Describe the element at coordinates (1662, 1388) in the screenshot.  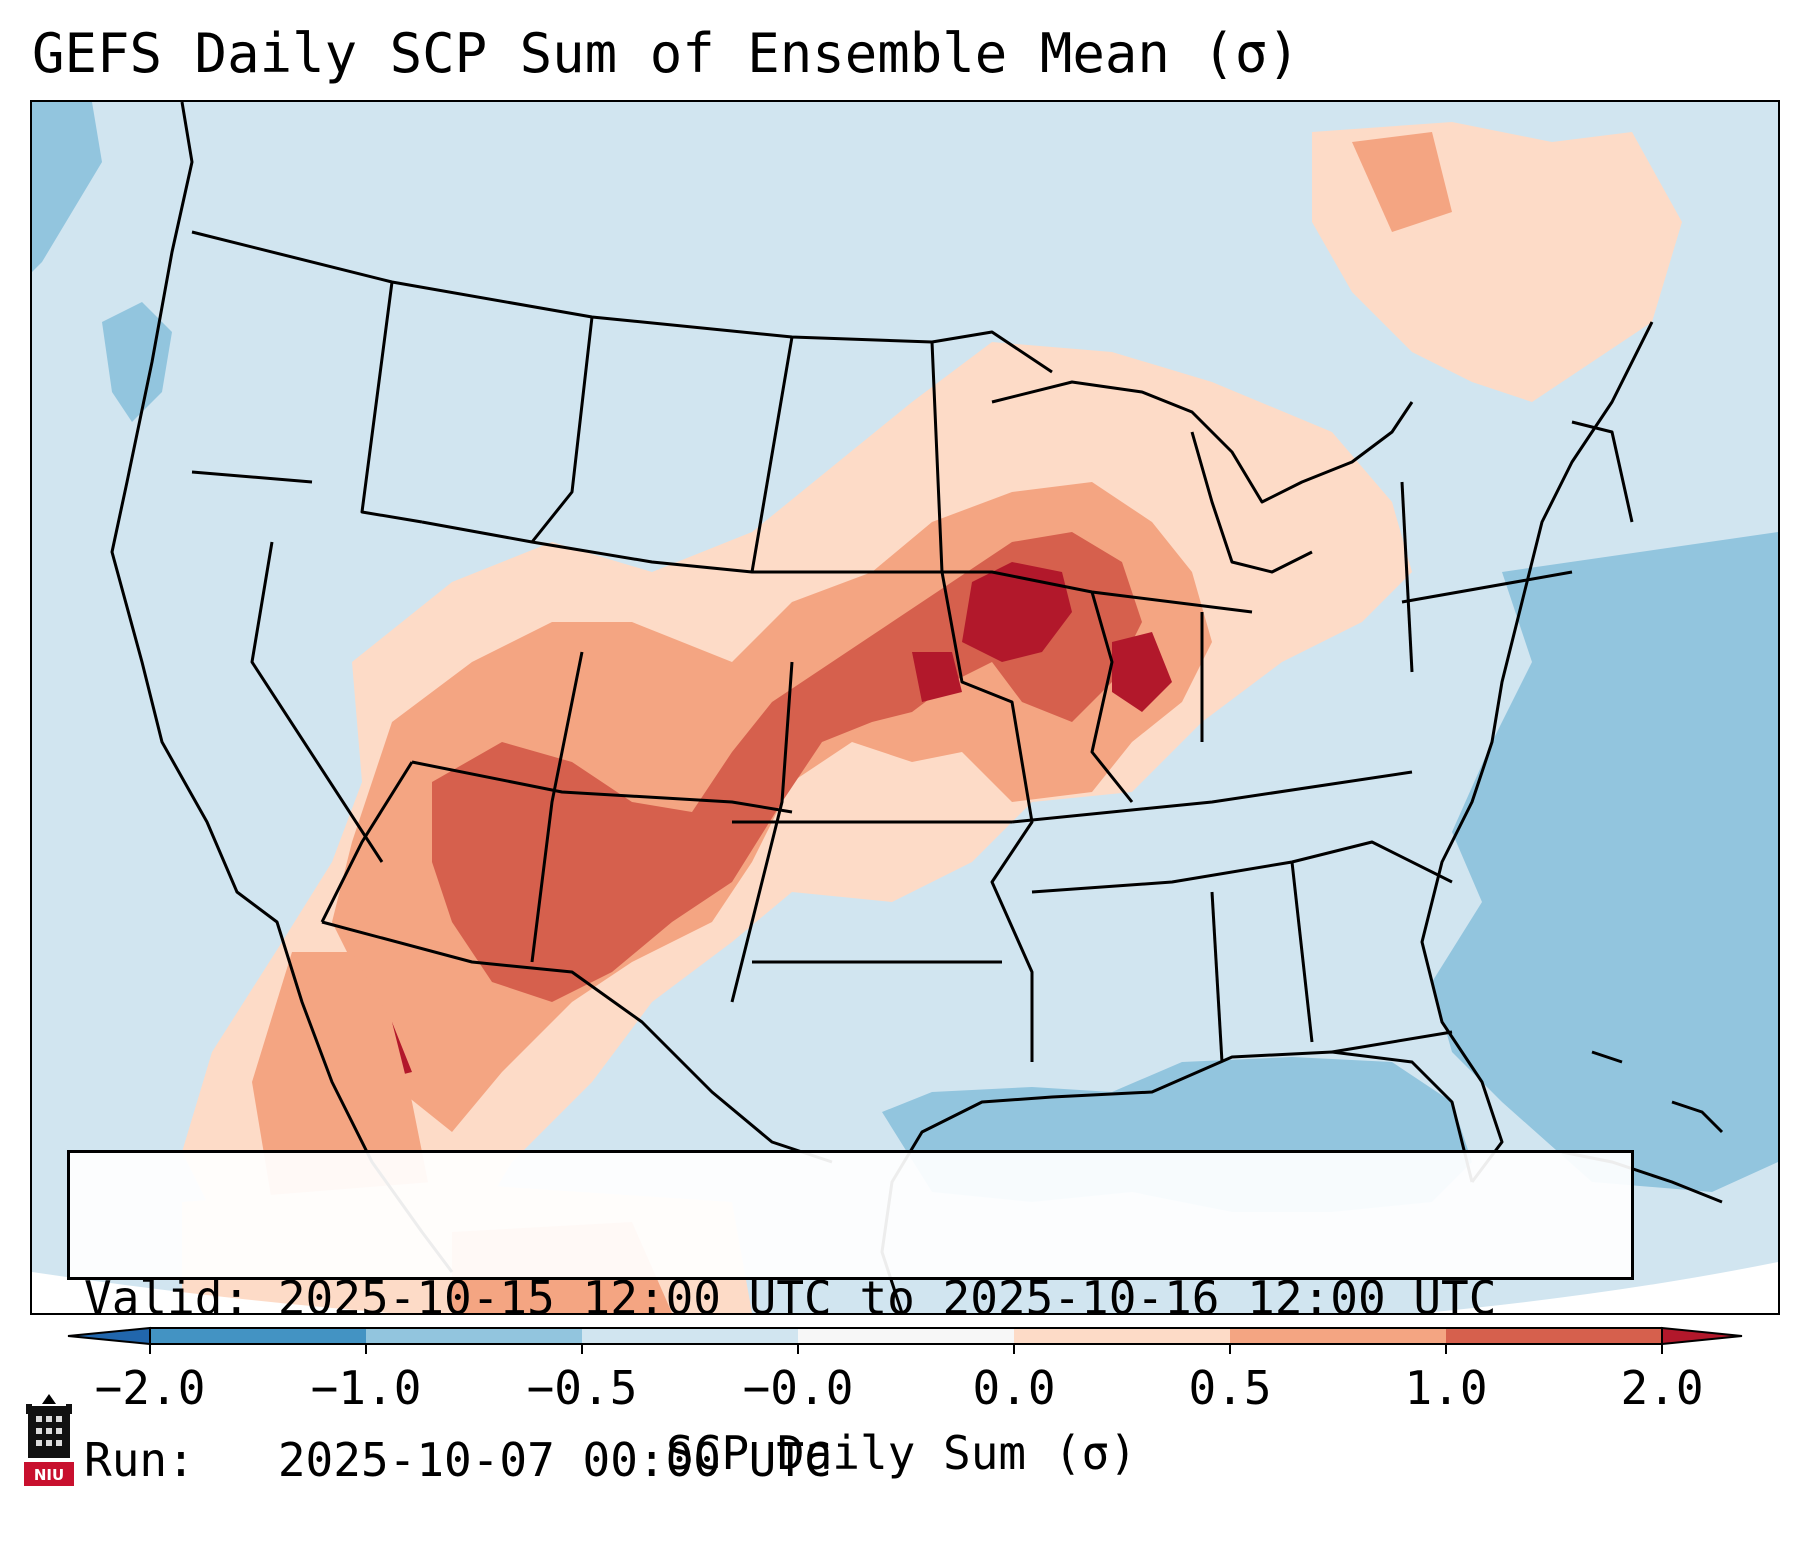
I see `colorbar-tick-label: 2.0` at that location.